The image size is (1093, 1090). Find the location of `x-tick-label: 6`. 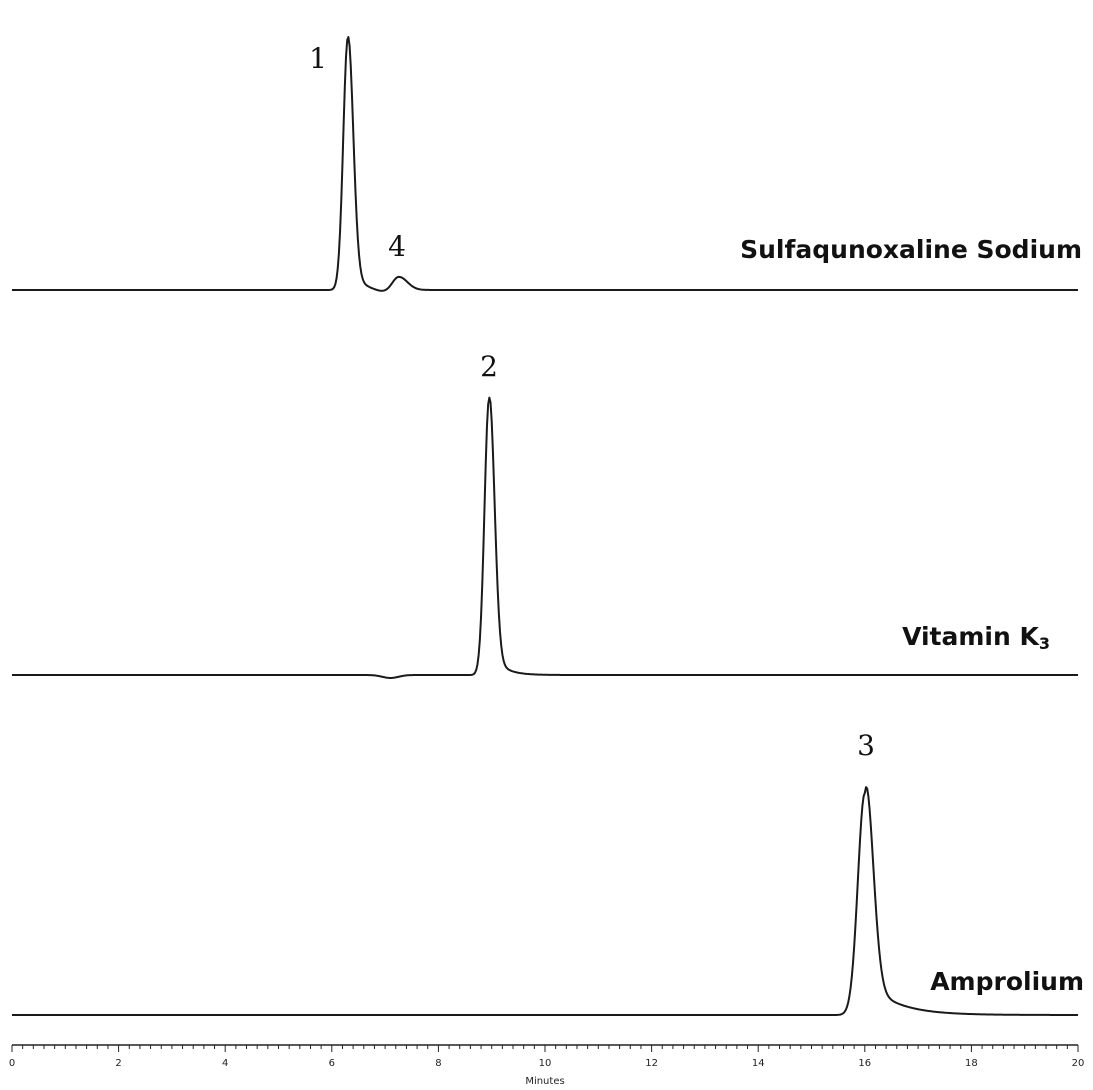

x-tick-label: 6 is located at coordinates (332, 1063).